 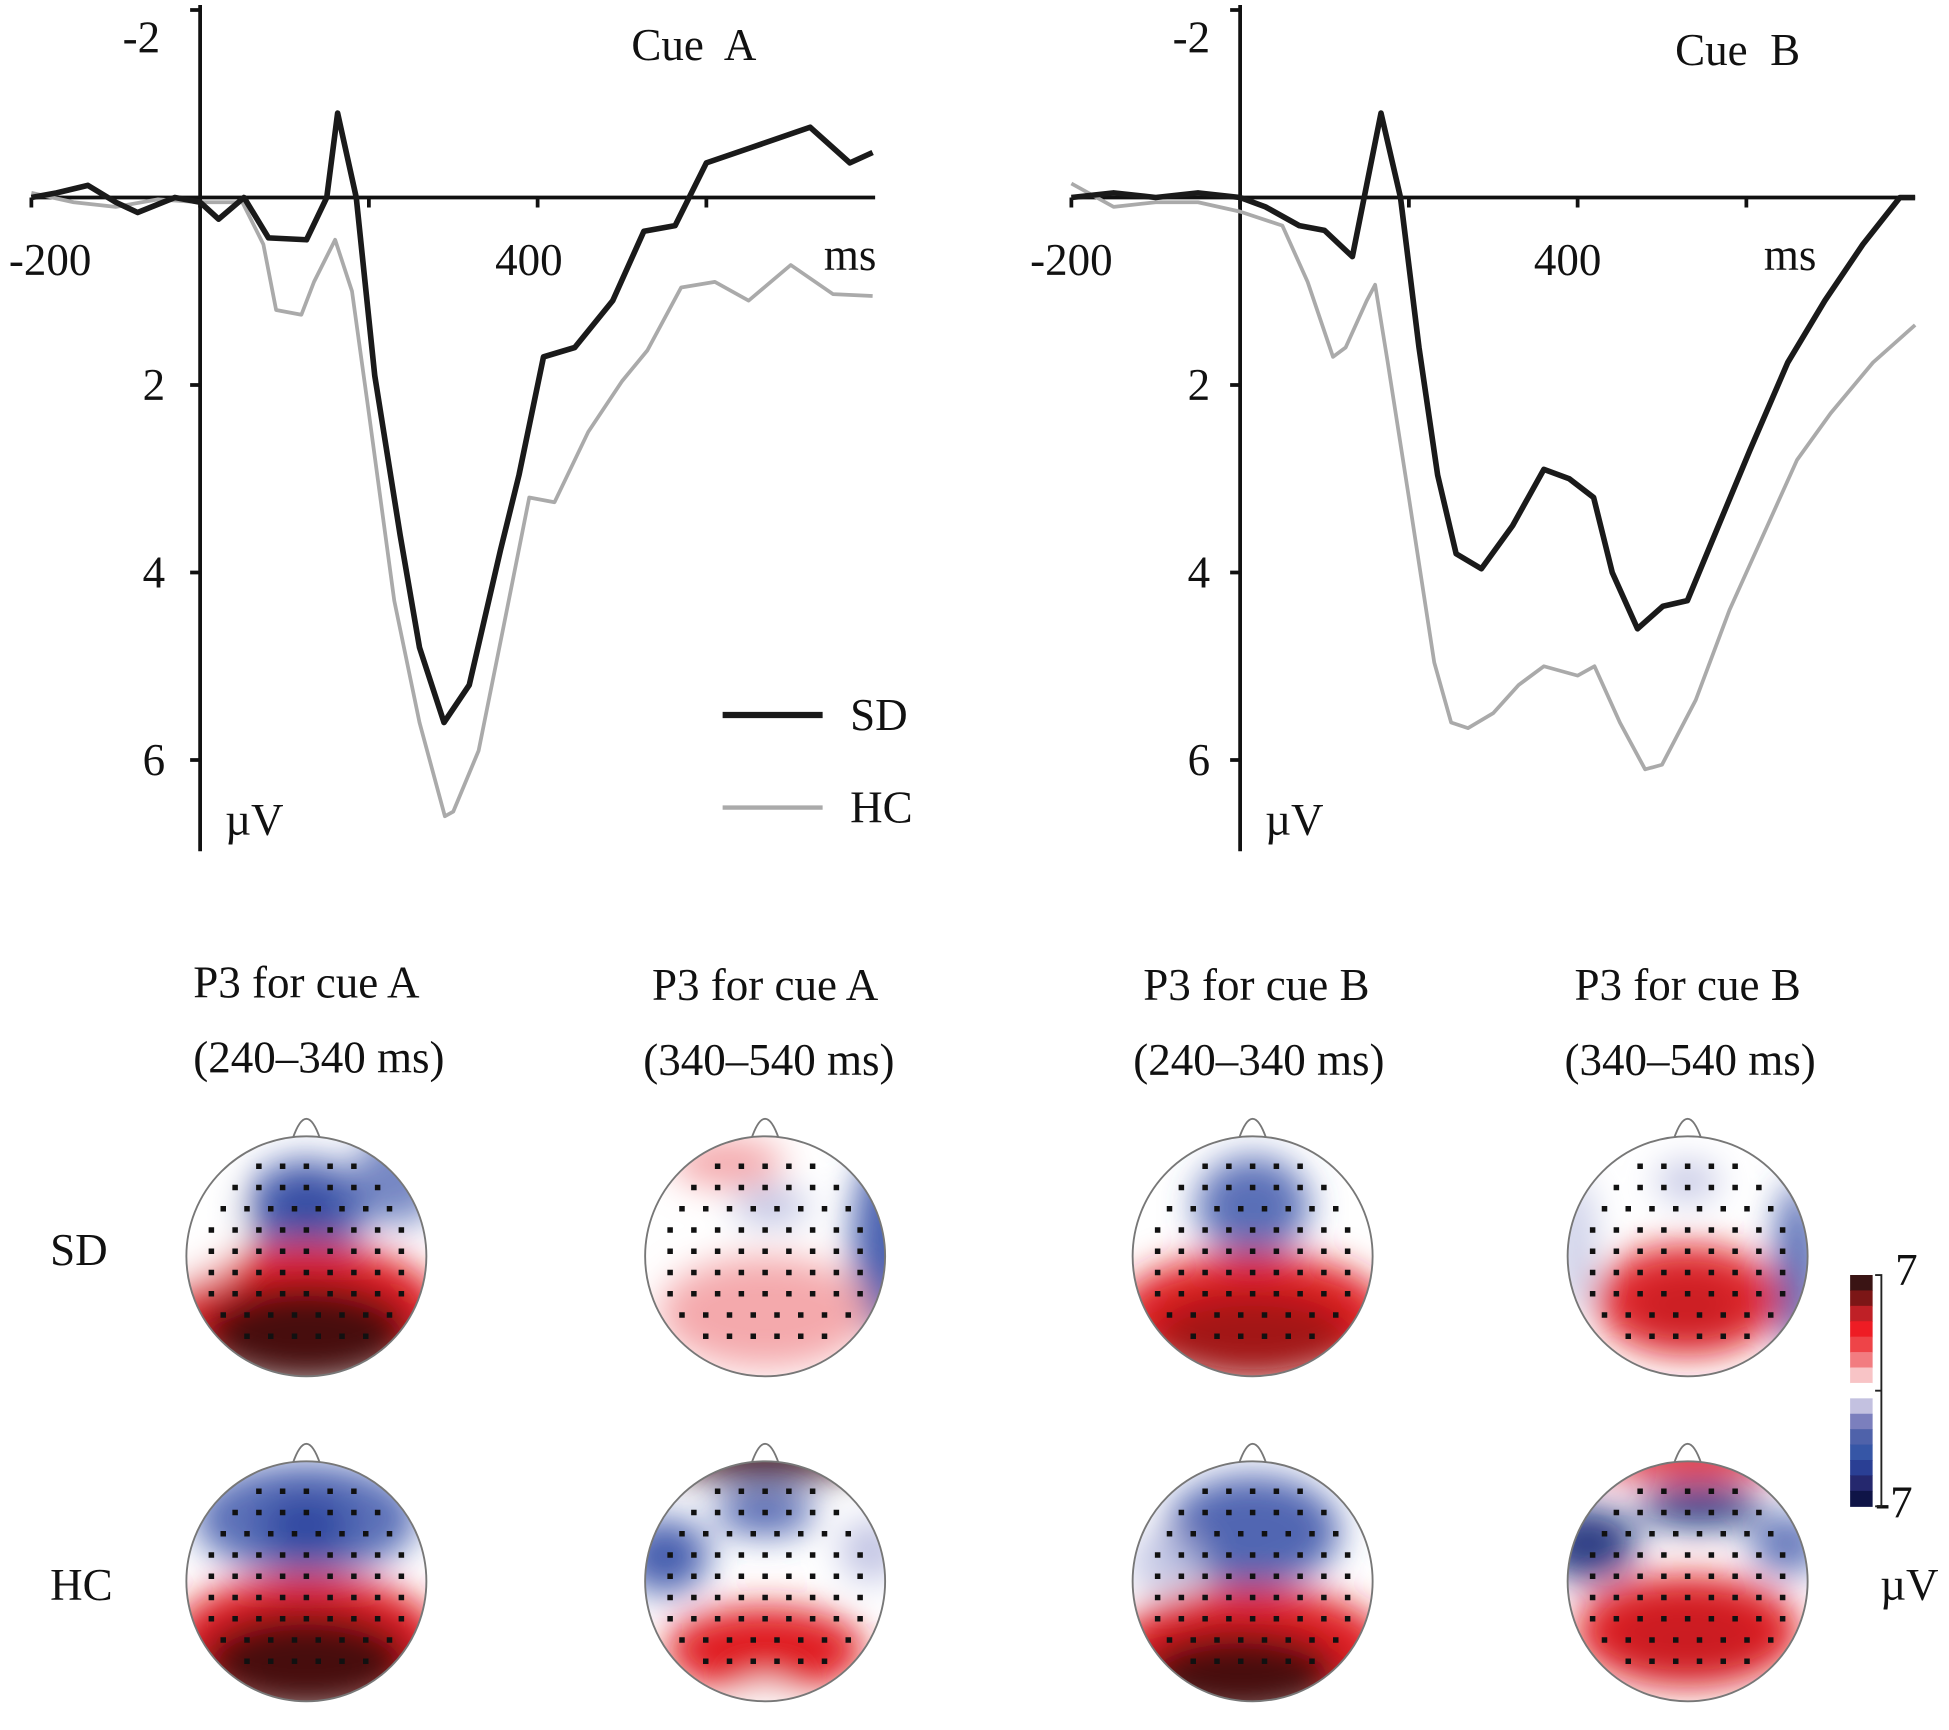 What do you see at coordinates (1493, 371) in the screenshot?
I see `series-line-sd` at bounding box center [1493, 371].